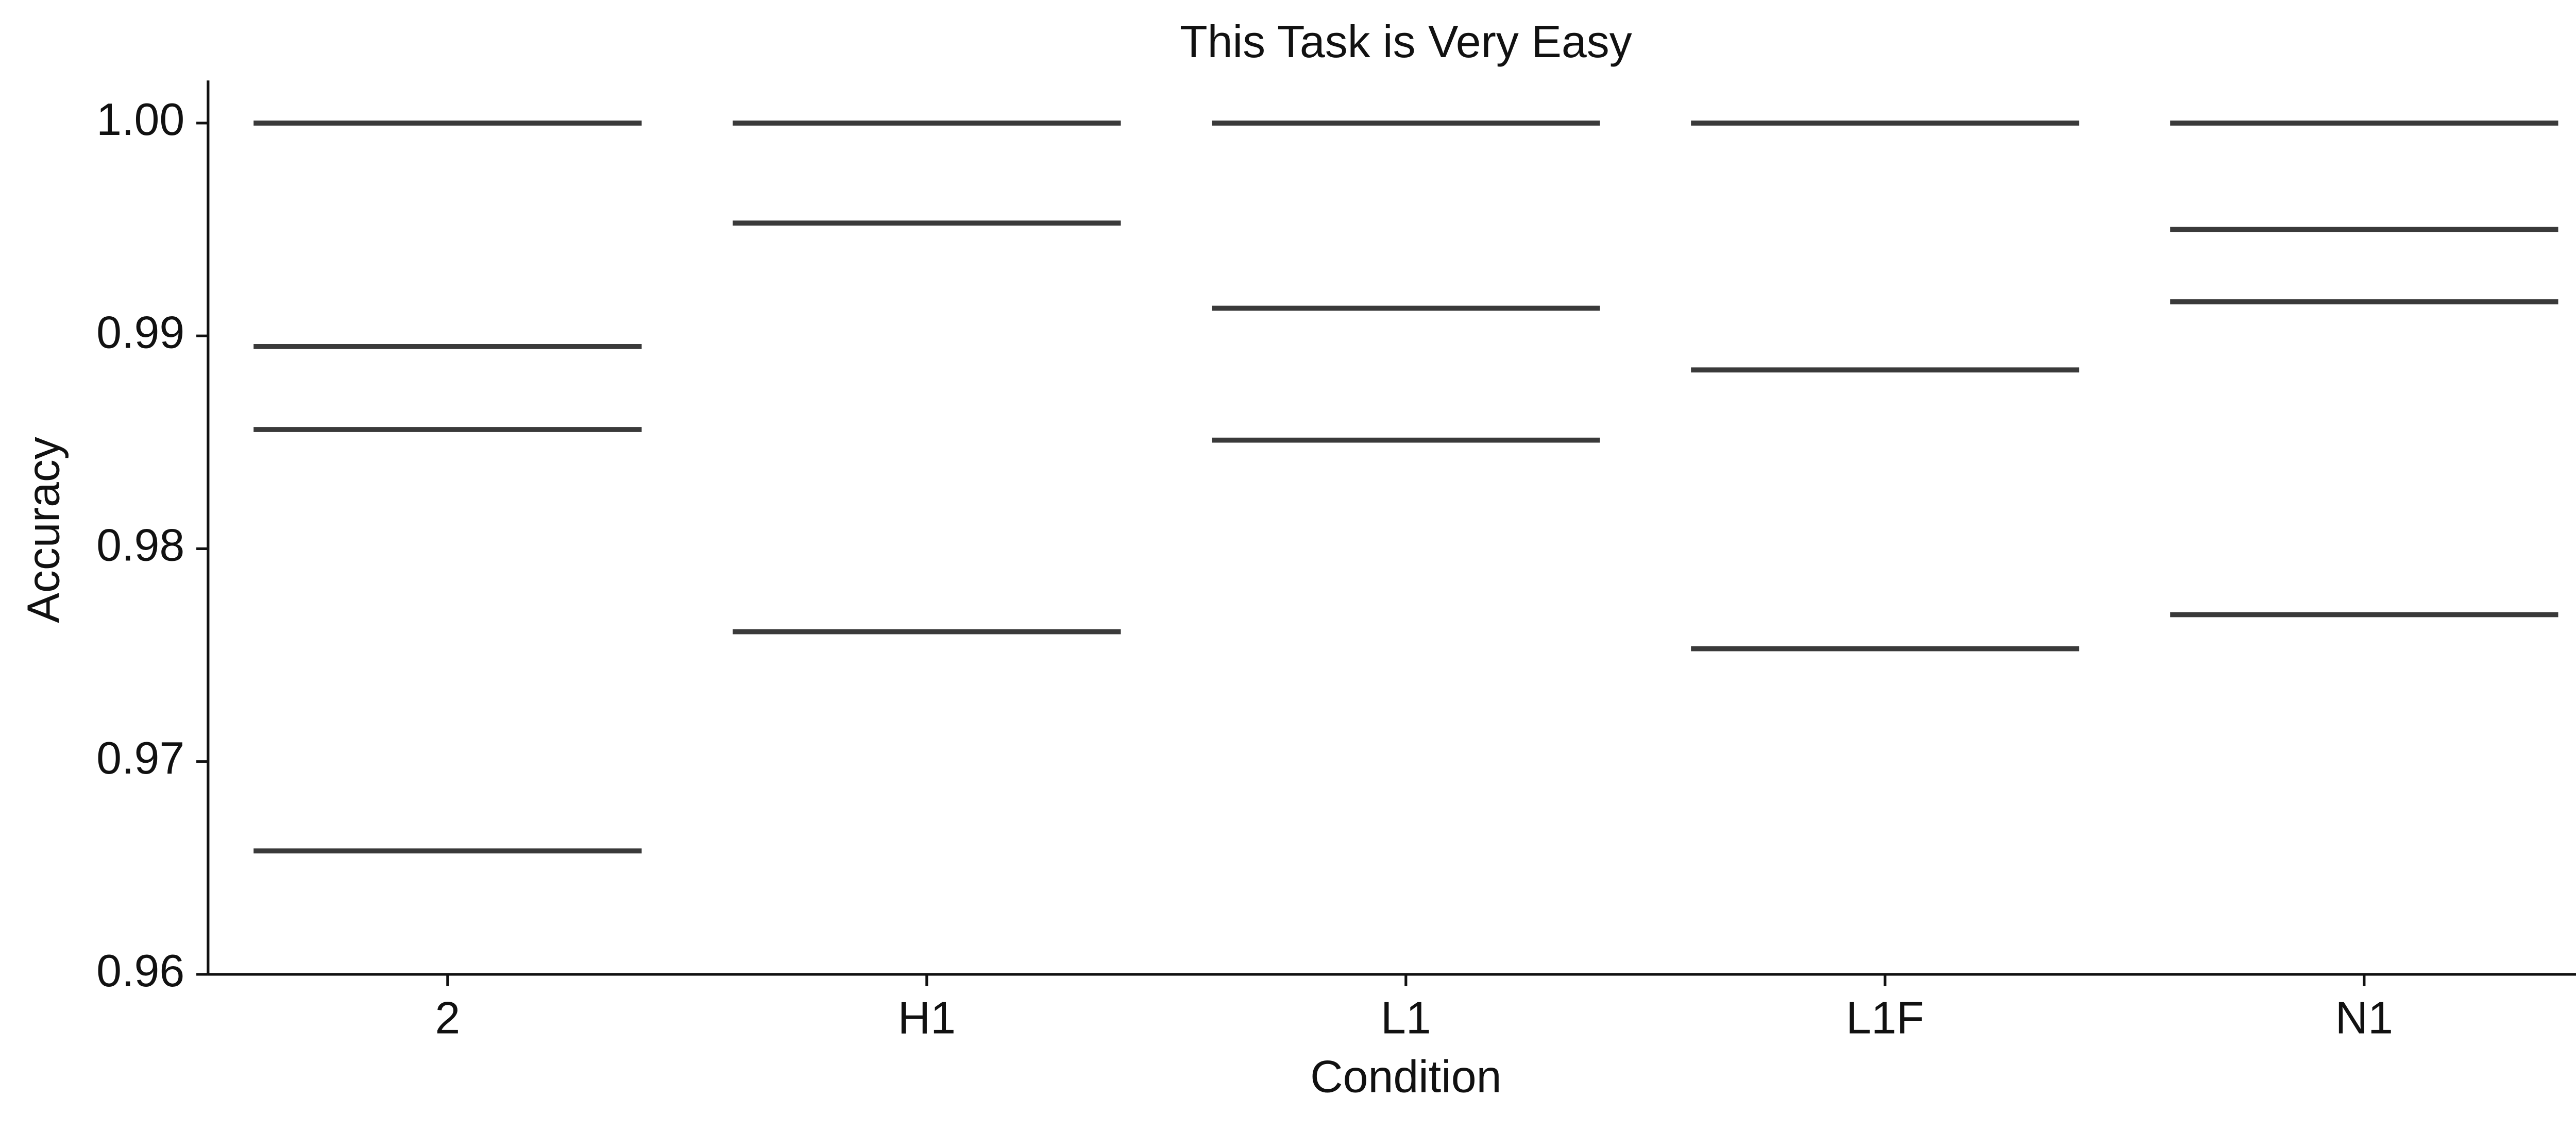  What do you see at coordinates (1406, 41) in the screenshot?
I see `chart-title: This Task is Very Easy` at bounding box center [1406, 41].